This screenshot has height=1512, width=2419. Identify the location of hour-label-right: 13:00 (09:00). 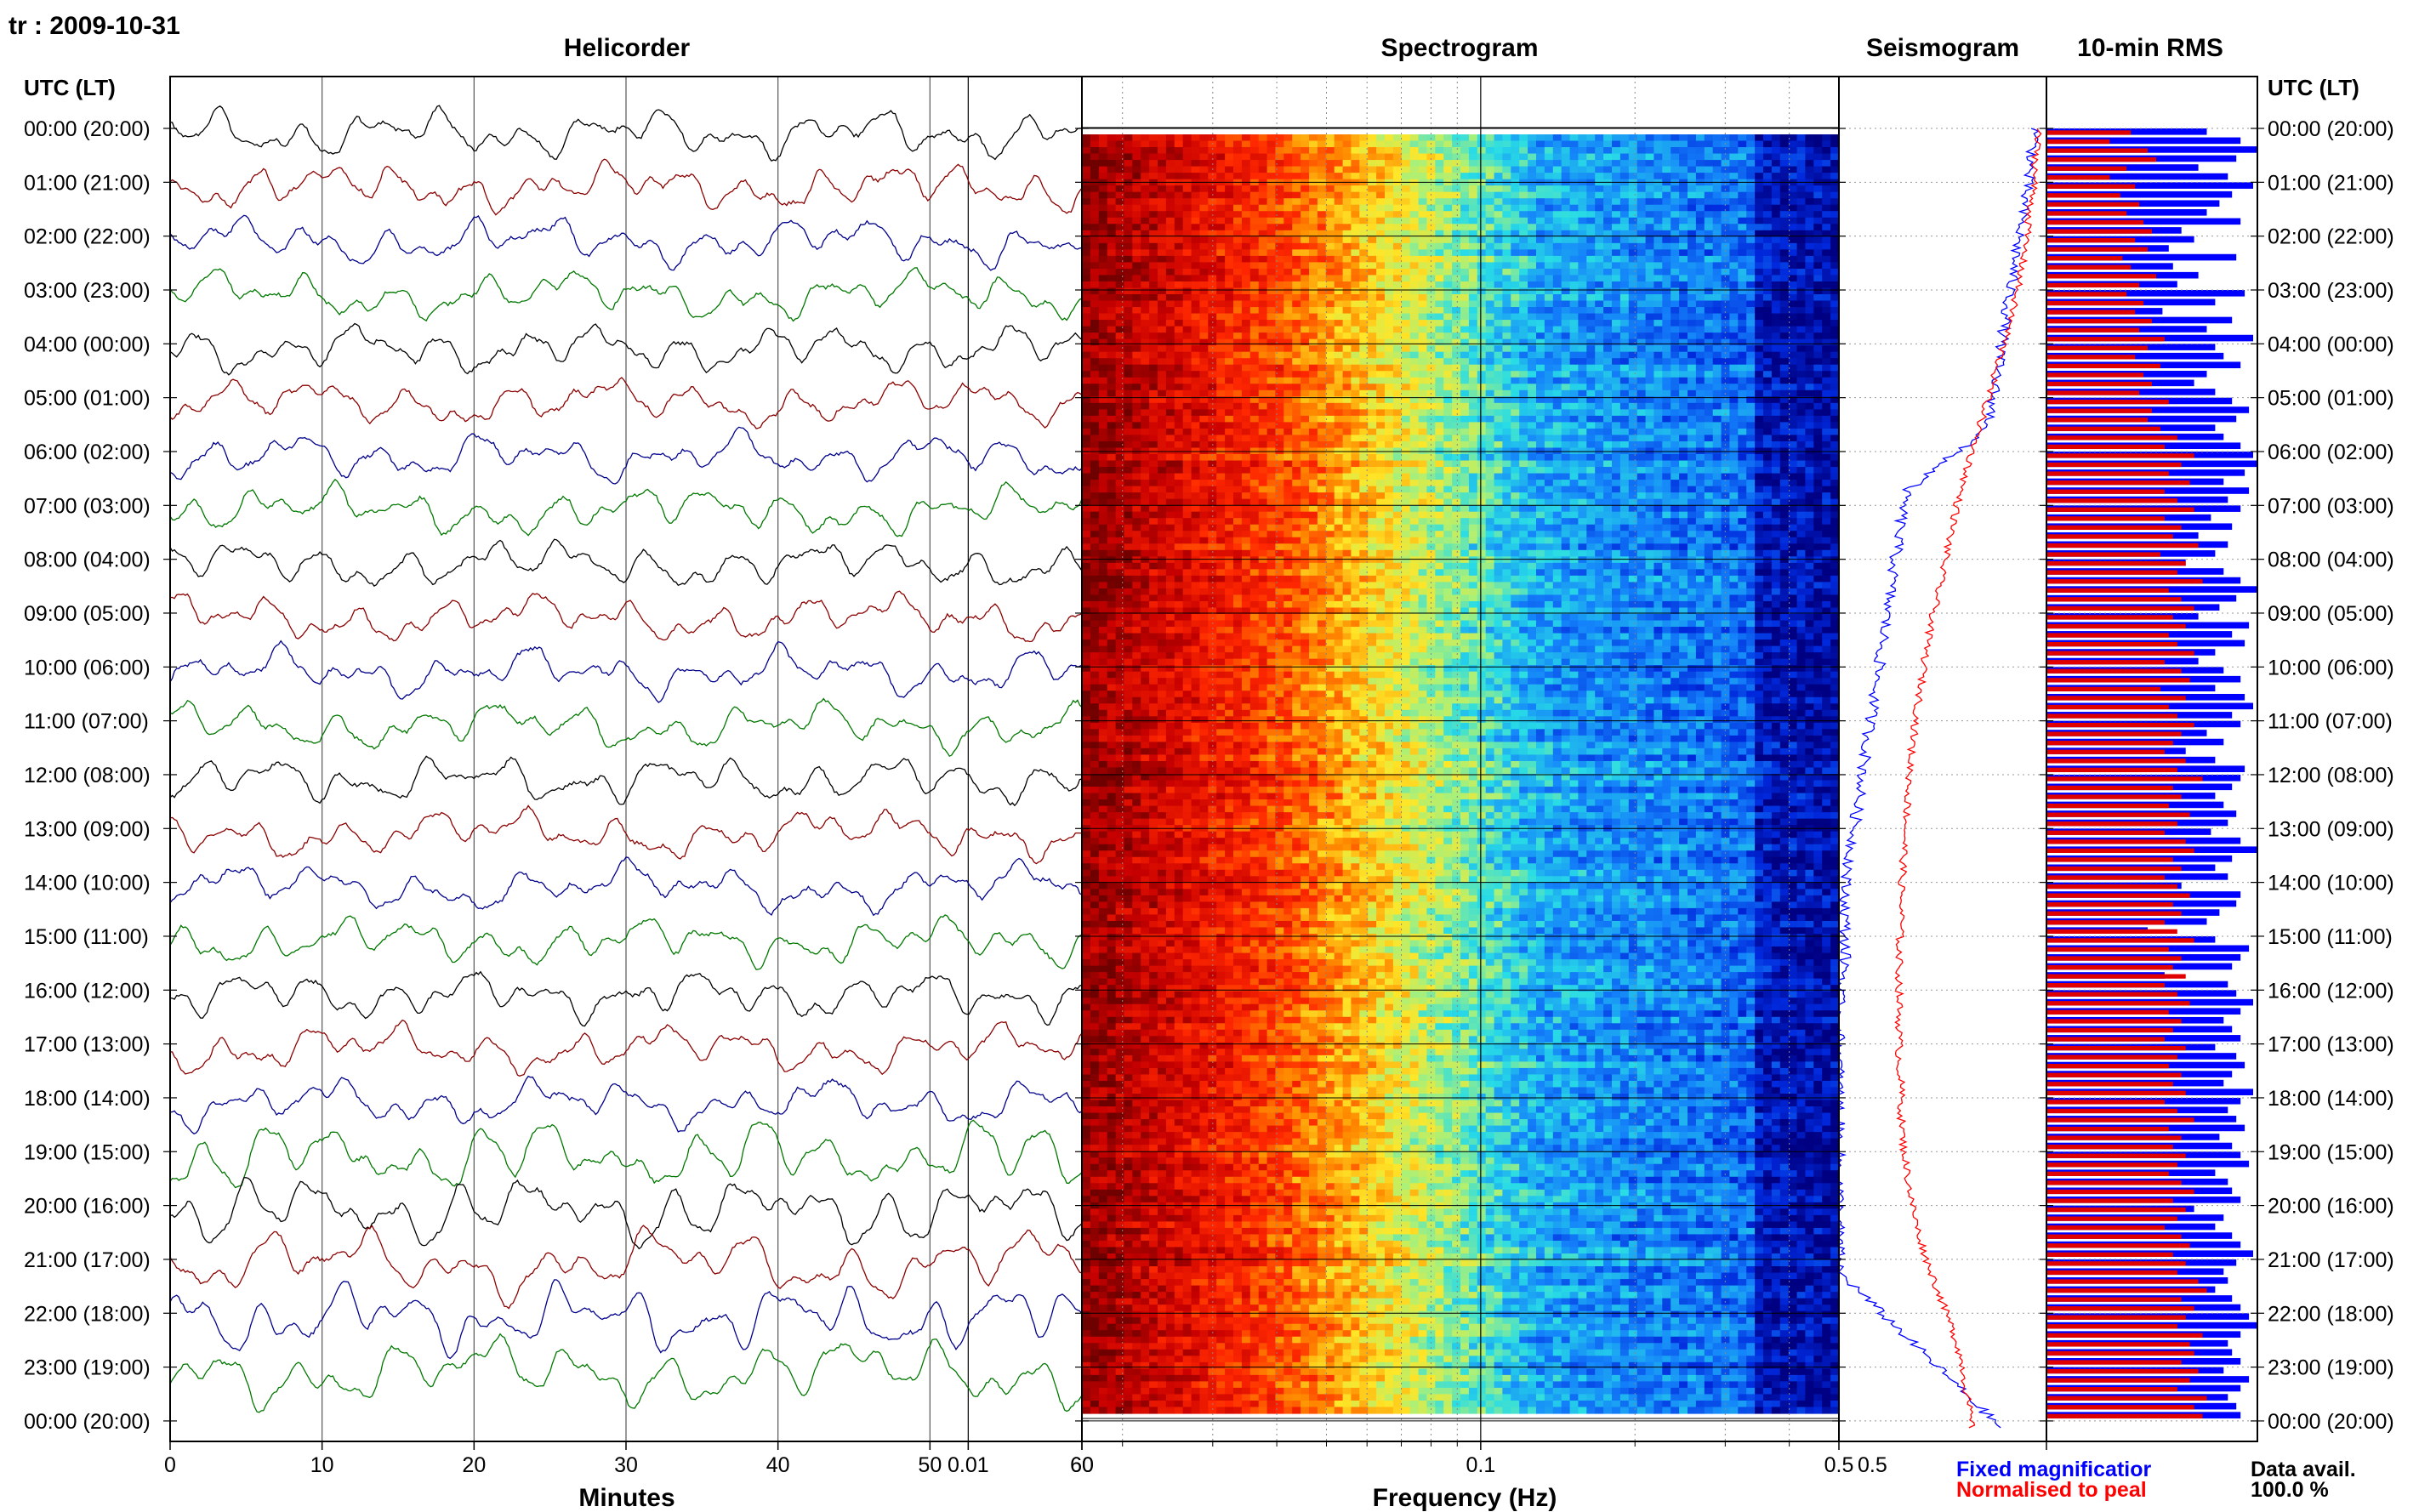
(2331, 829).